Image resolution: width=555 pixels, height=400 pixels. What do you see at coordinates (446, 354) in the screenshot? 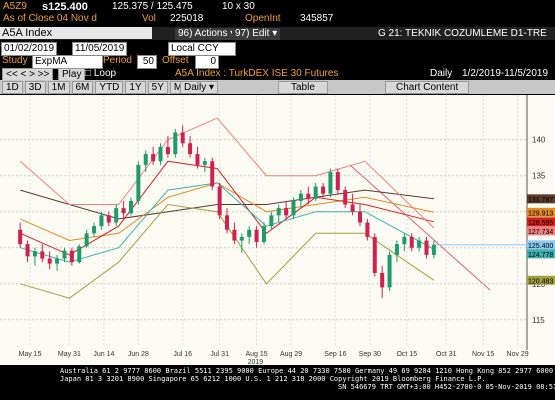
I see `x-tick-label: Oct 31` at bounding box center [446, 354].